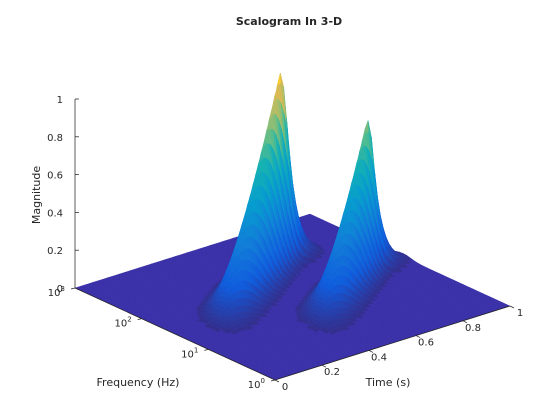 This screenshot has height=420, width=560. Describe the element at coordinates (426, 343) in the screenshot. I see `x-tick-label: 0.6` at that location.